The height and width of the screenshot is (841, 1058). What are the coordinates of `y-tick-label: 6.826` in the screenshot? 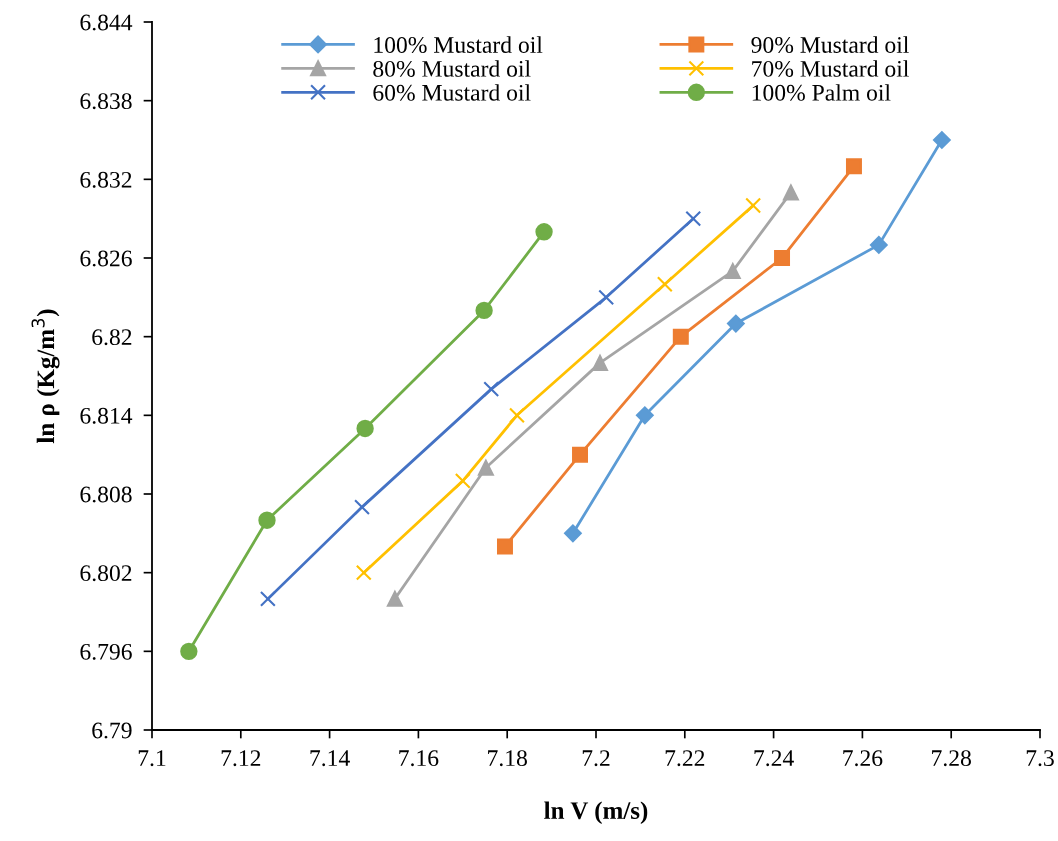 It's located at (106, 258).